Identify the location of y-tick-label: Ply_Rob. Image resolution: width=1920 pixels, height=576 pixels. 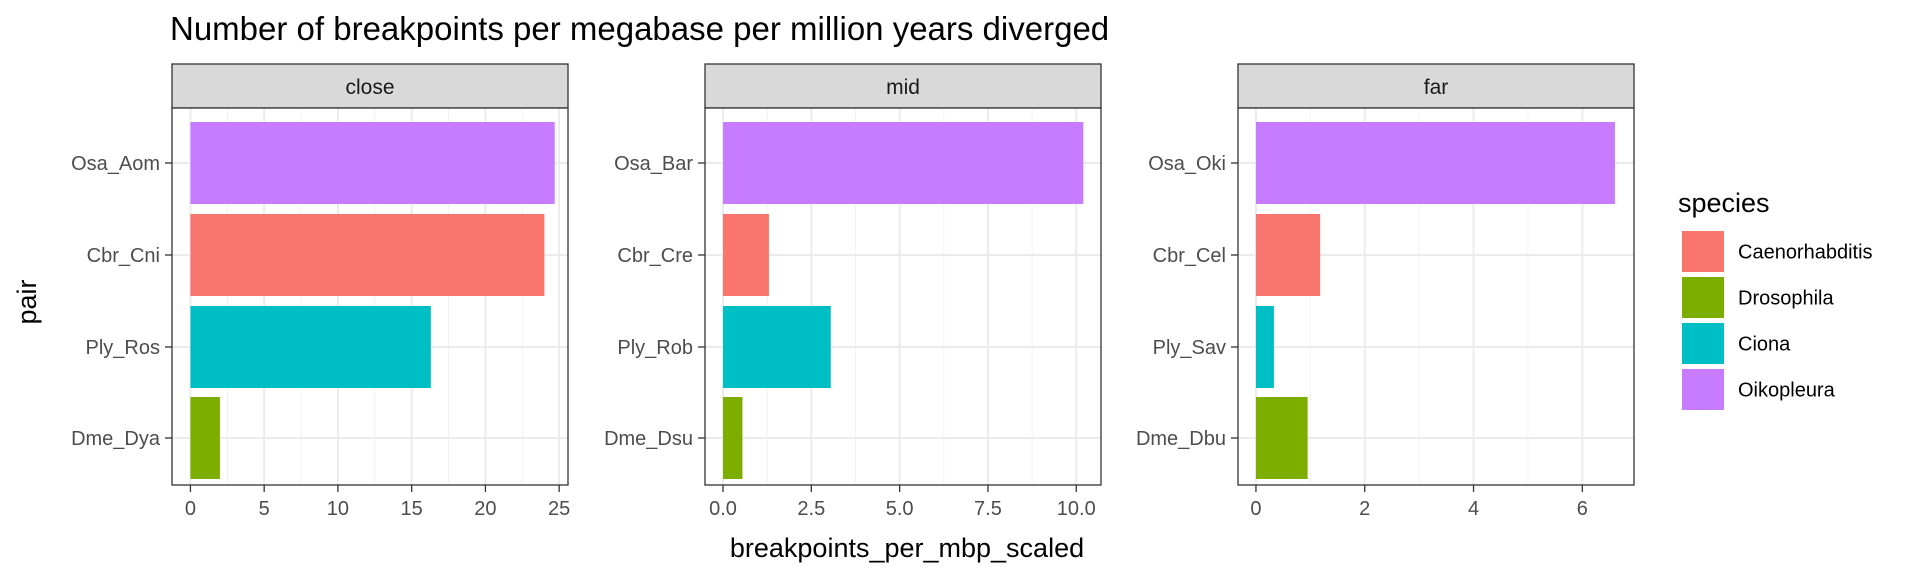
(655, 348).